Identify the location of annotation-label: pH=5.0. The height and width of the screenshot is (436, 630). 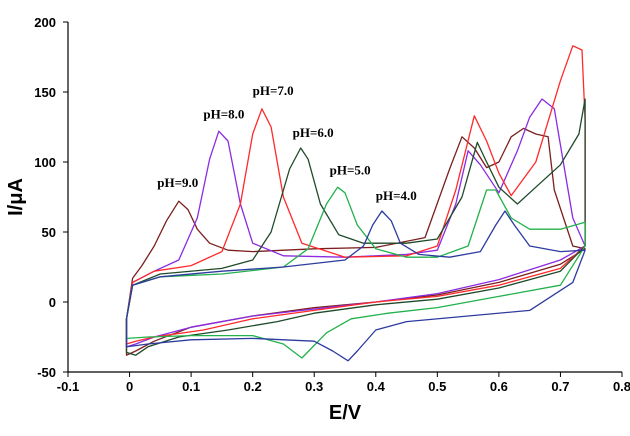
(350, 170).